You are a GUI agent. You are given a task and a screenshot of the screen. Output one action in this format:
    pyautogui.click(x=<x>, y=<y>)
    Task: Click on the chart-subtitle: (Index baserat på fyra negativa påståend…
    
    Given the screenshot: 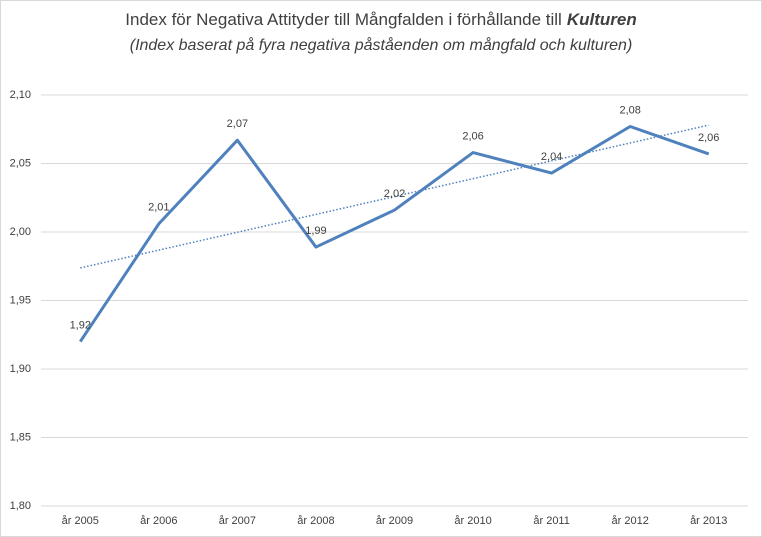 What is the action you would take?
    pyautogui.click(x=381, y=45)
    